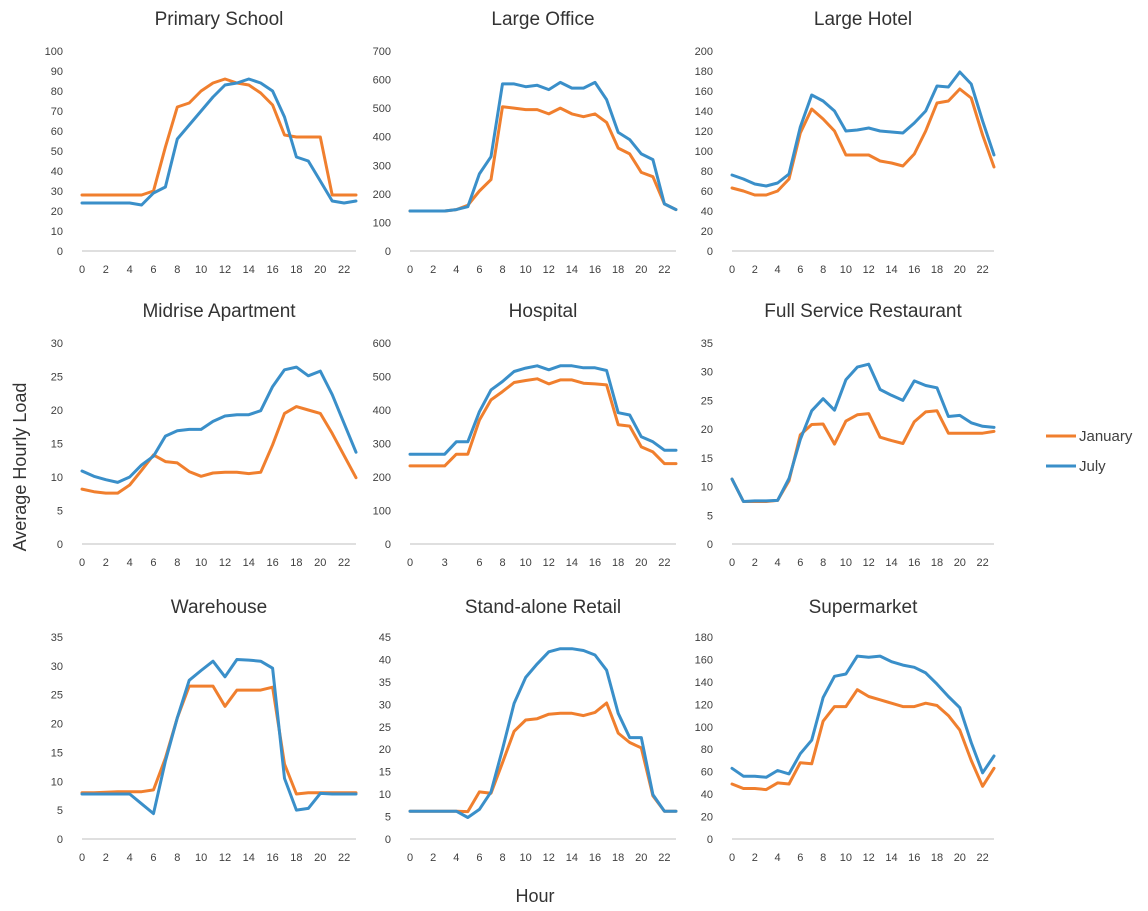 The height and width of the screenshot is (911, 1148). Describe the element at coordinates (60, 811) in the screenshot. I see `y-tick-label: 5` at that location.